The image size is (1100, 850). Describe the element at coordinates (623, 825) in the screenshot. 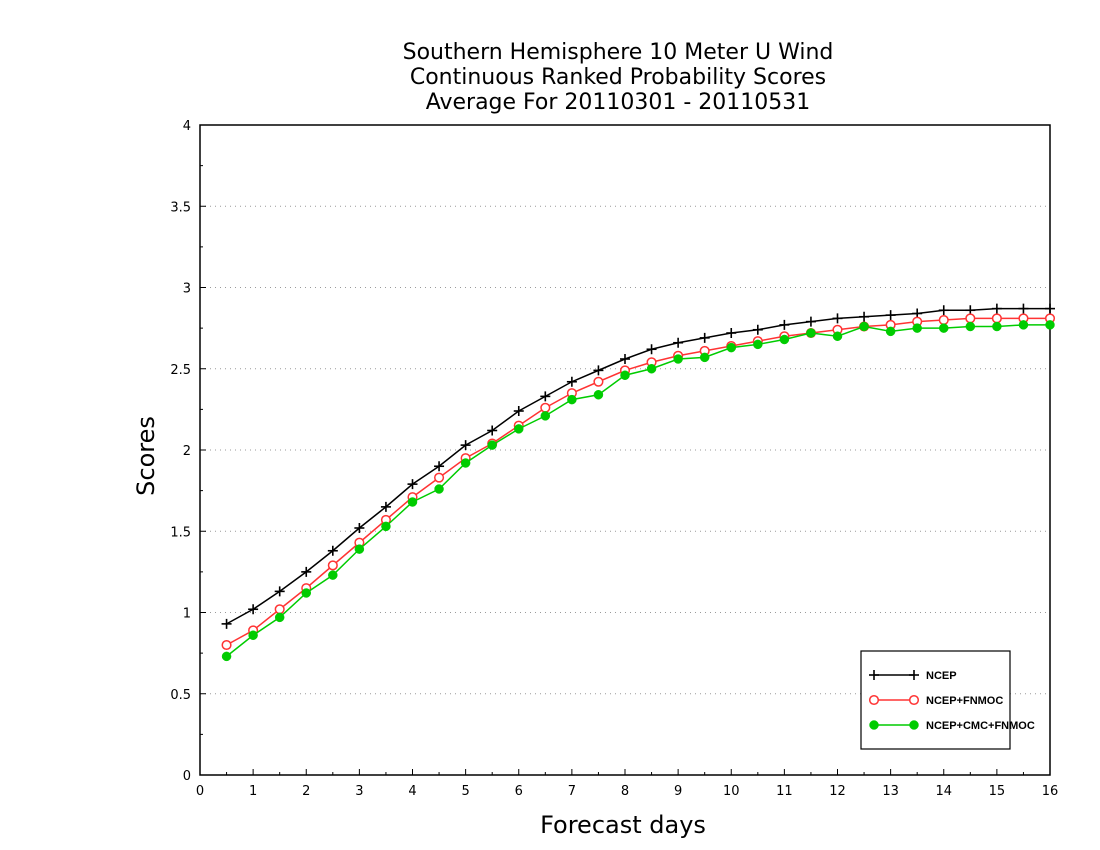

I see `x-axis-title: Forecast days` at that location.